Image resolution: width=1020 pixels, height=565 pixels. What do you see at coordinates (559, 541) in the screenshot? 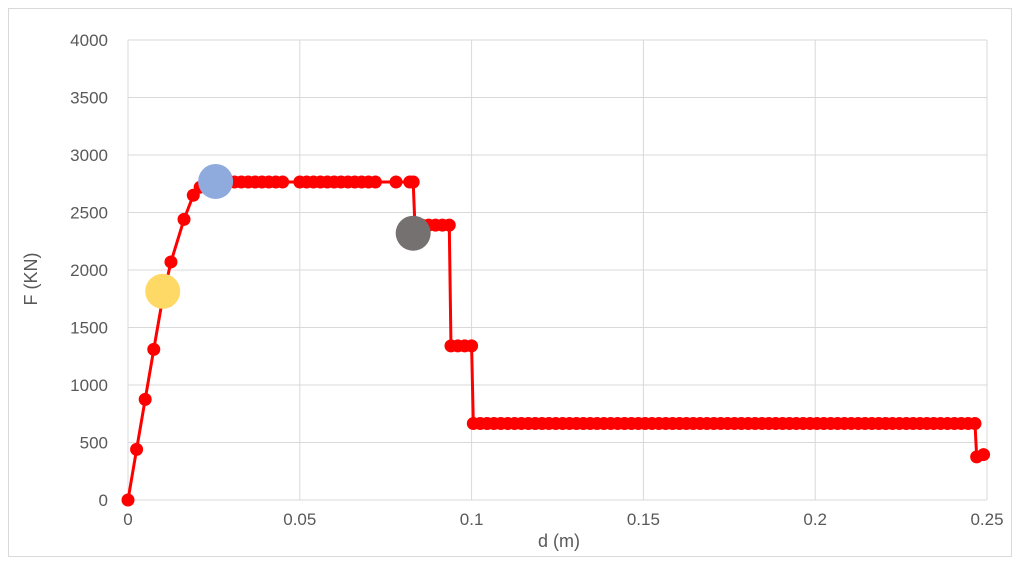
I see `x-axis-title: d (m)` at bounding box center [559, 541].